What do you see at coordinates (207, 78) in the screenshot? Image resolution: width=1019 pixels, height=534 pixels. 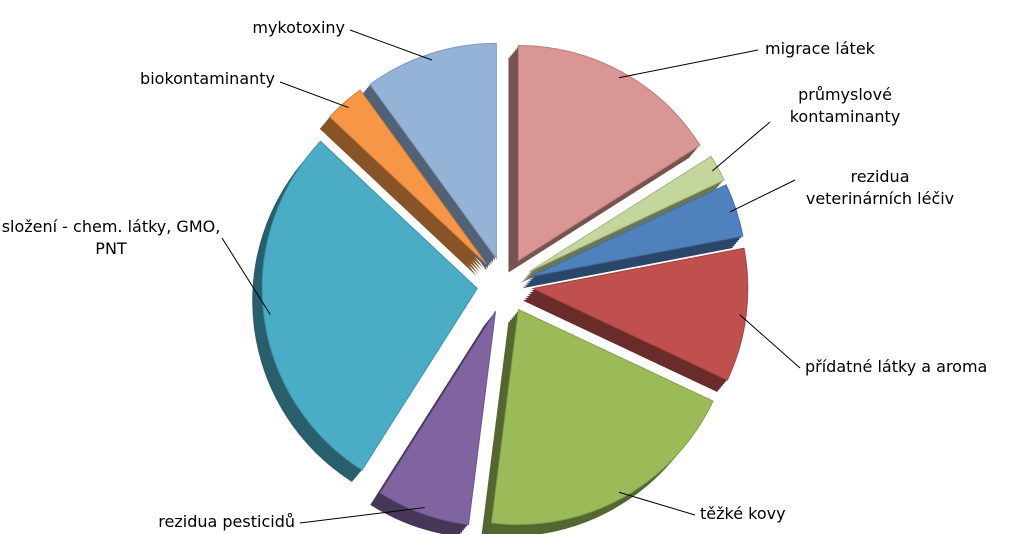 I see `slice-label: biokontaminanty` at bounding box center [207, 78].